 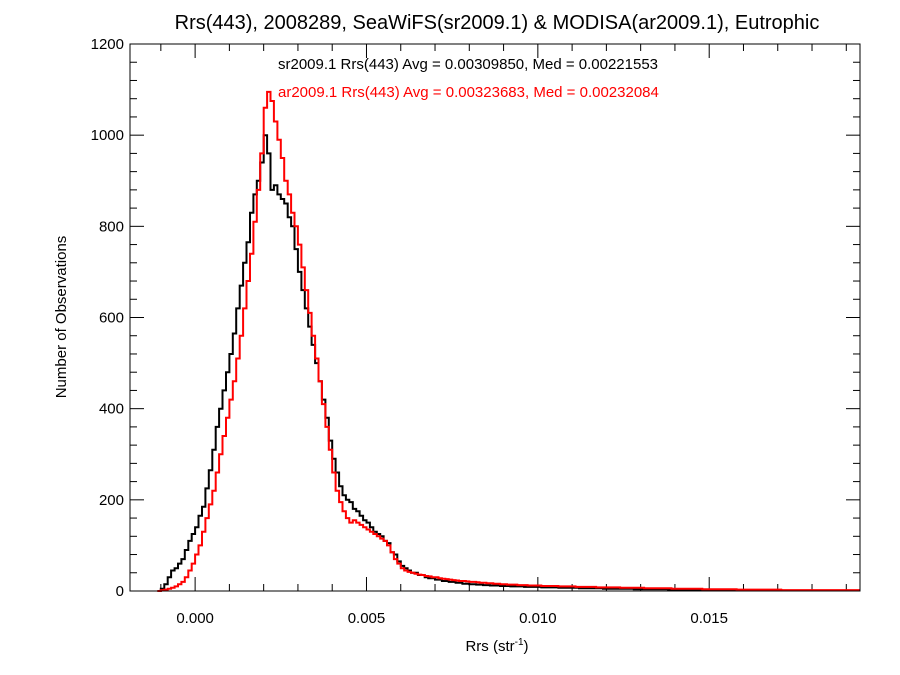 What do you see at coordinates (111, 318) in the screenshot?
I see `y-tick-label: 600` at bounding box center [111, 318].